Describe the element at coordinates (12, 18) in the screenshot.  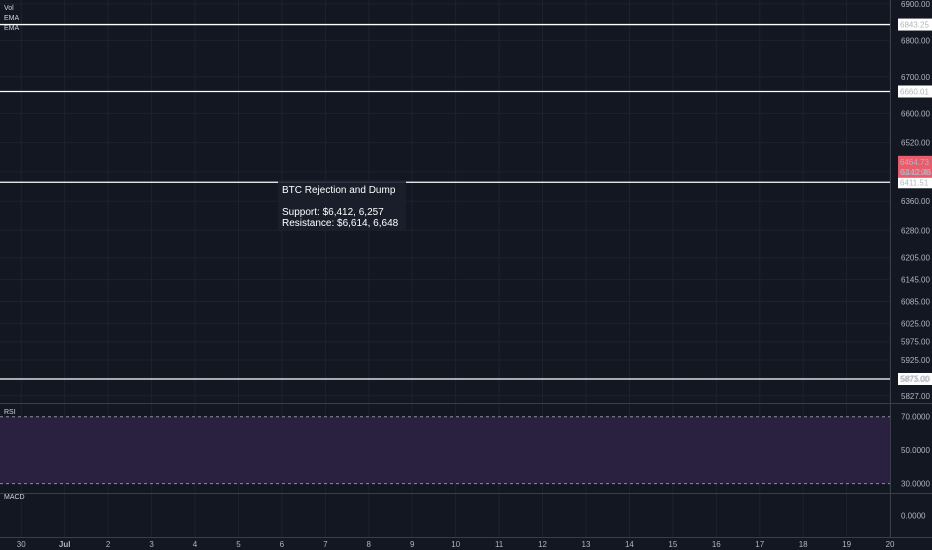
I see `pane-label-ema-1: EMA` at that location.